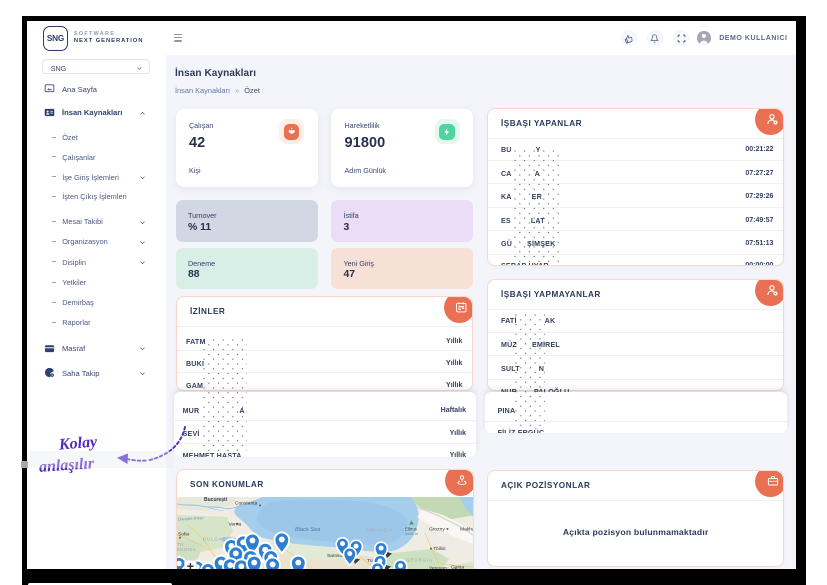 Image resolution: width=827 pixels, height=585 pixels. I want to click on svg-text: Constanța, so click(246, 504).